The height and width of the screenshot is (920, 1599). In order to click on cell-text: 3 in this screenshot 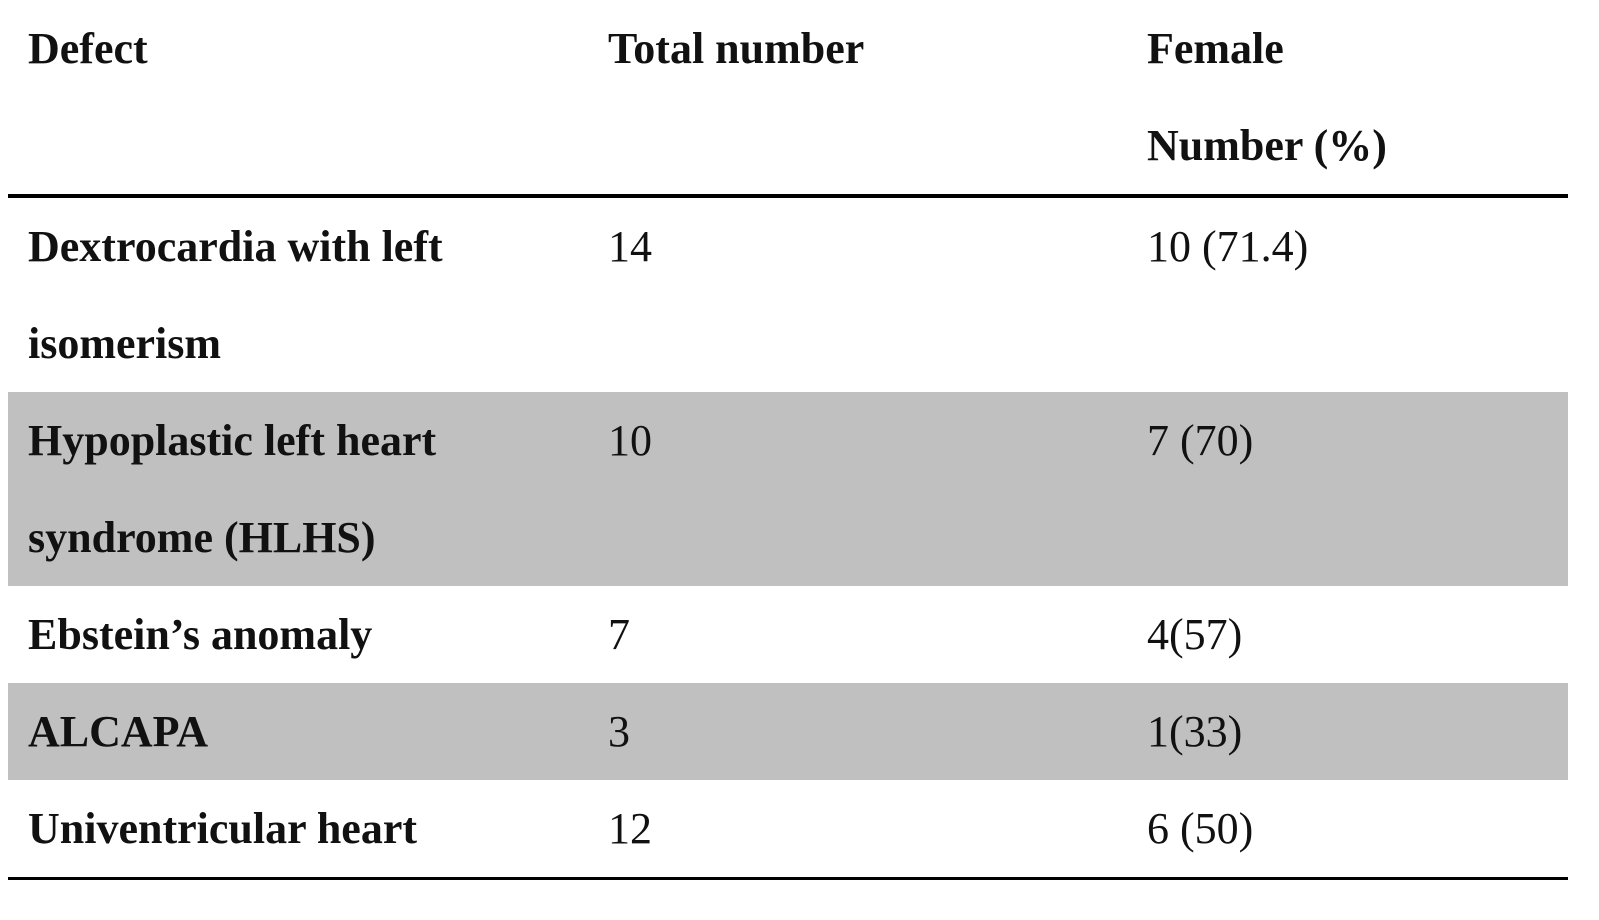, I will do `click(619, 731)`.